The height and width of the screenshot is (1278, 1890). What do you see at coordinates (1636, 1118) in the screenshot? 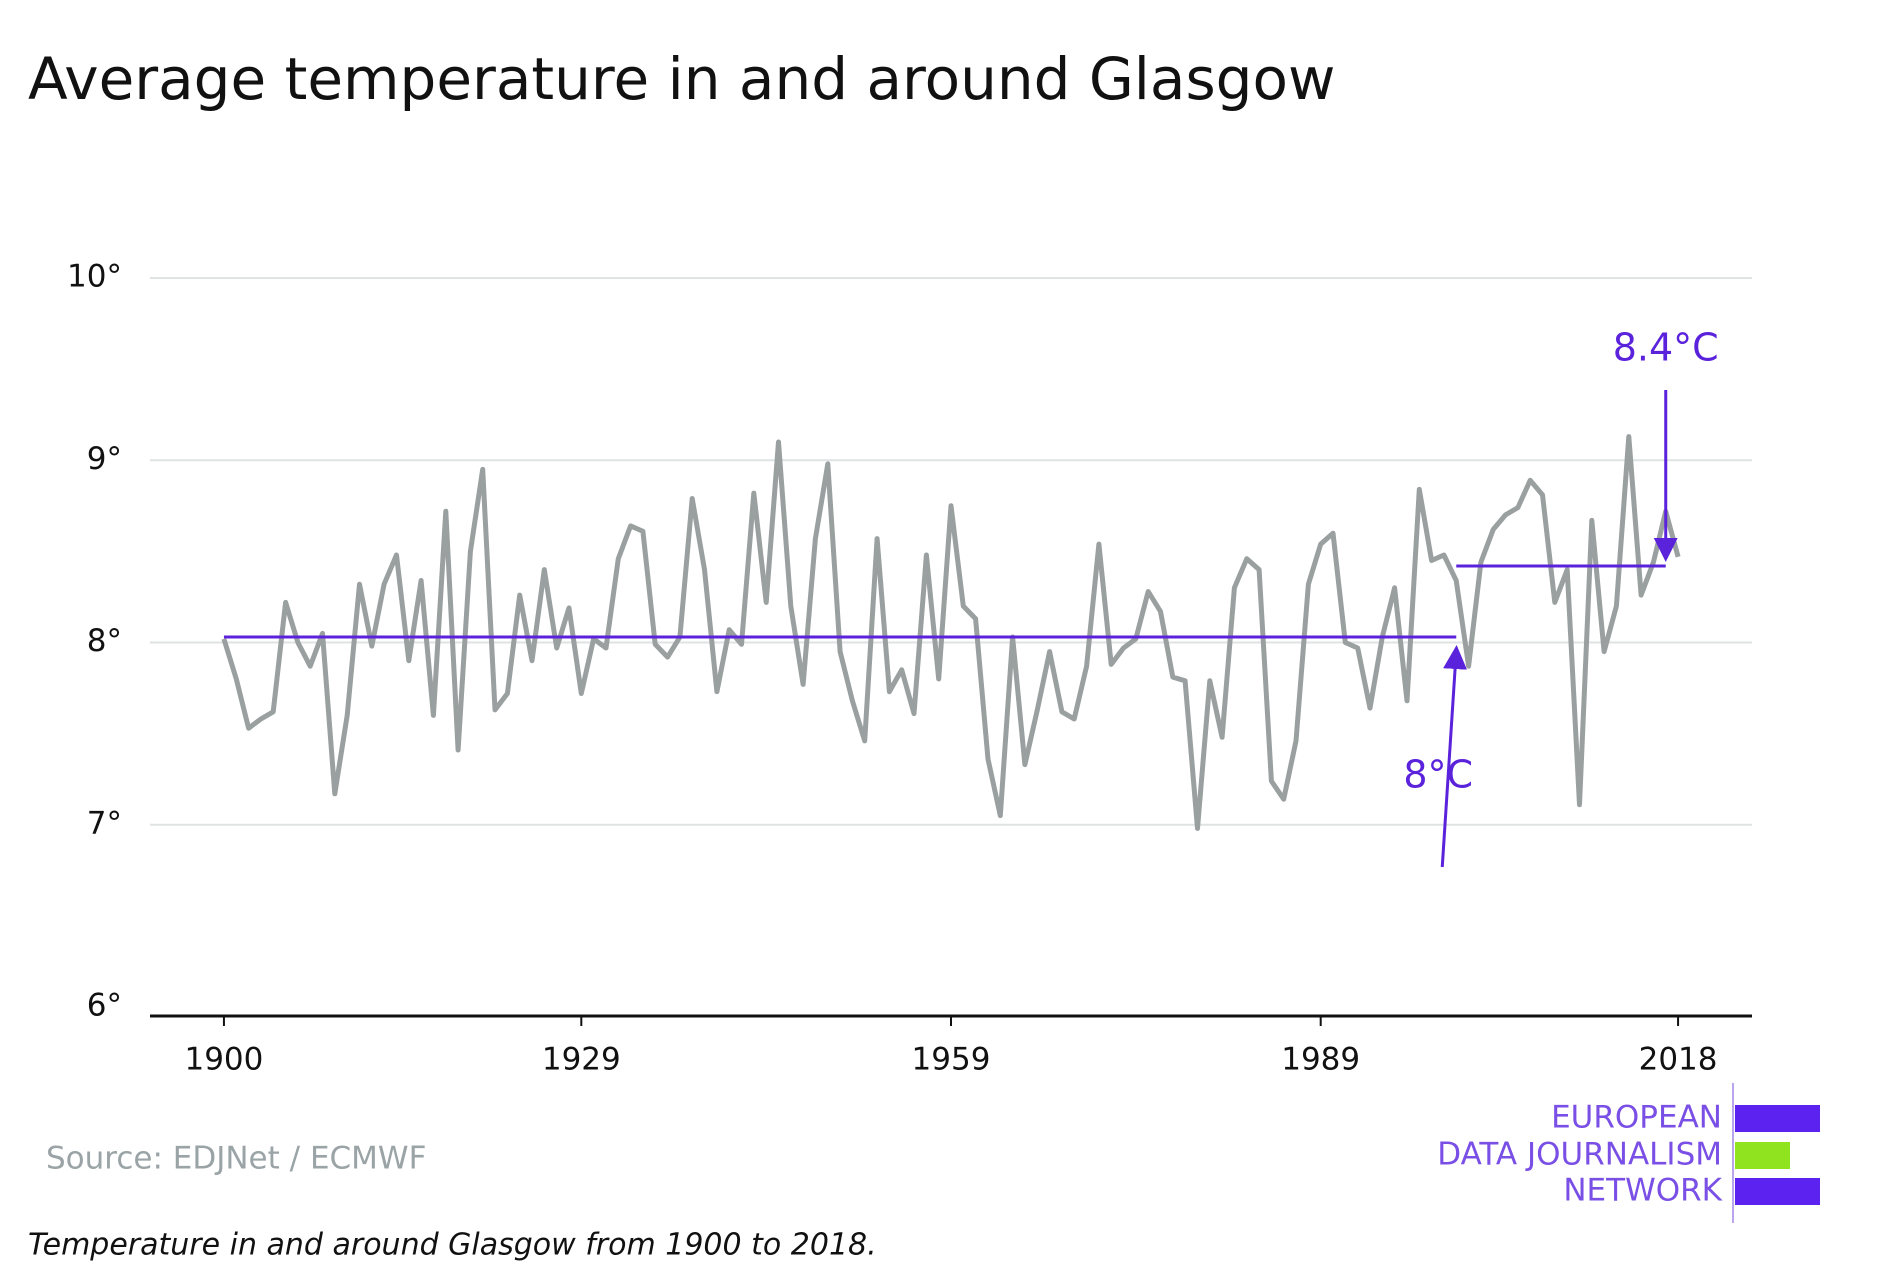
I see `logo-text: EUROPEAN` at bounding box center [1636, 1118].